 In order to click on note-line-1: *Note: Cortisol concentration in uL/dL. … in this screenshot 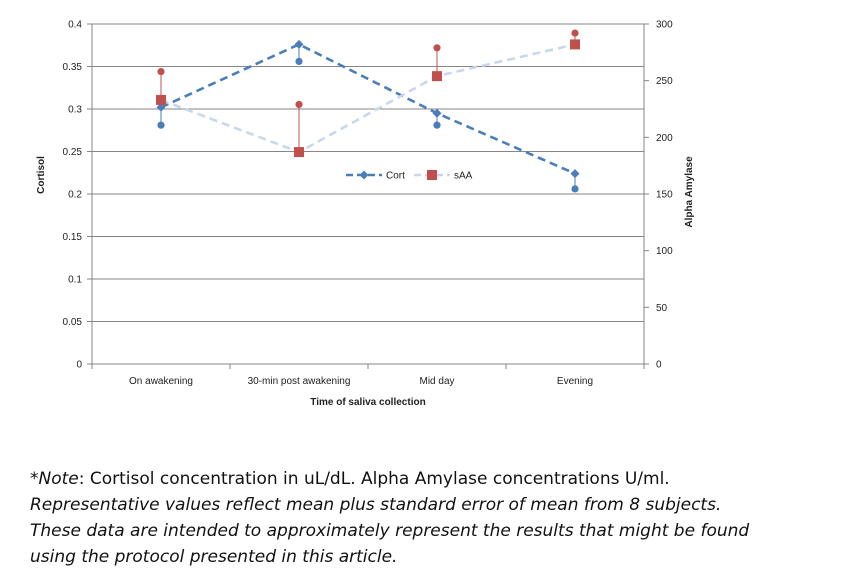, I will do `click(436, 479)`.